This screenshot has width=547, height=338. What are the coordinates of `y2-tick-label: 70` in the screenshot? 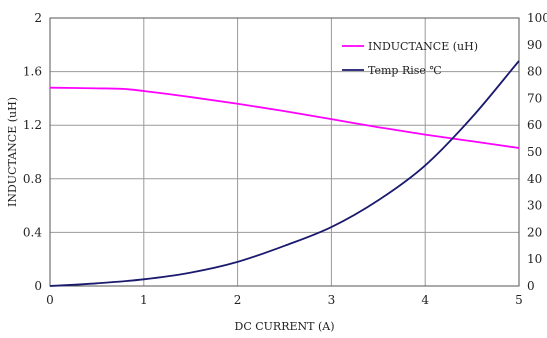 It's located at (534, 98).